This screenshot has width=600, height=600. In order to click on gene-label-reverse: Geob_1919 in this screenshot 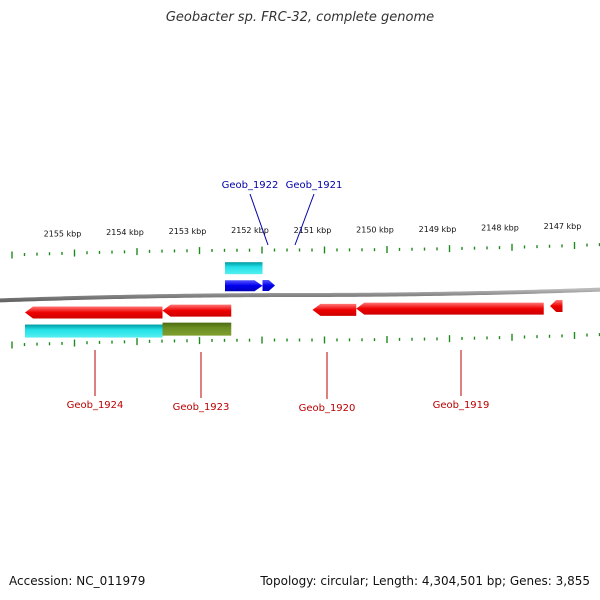, I will do `click(461, 405)`.